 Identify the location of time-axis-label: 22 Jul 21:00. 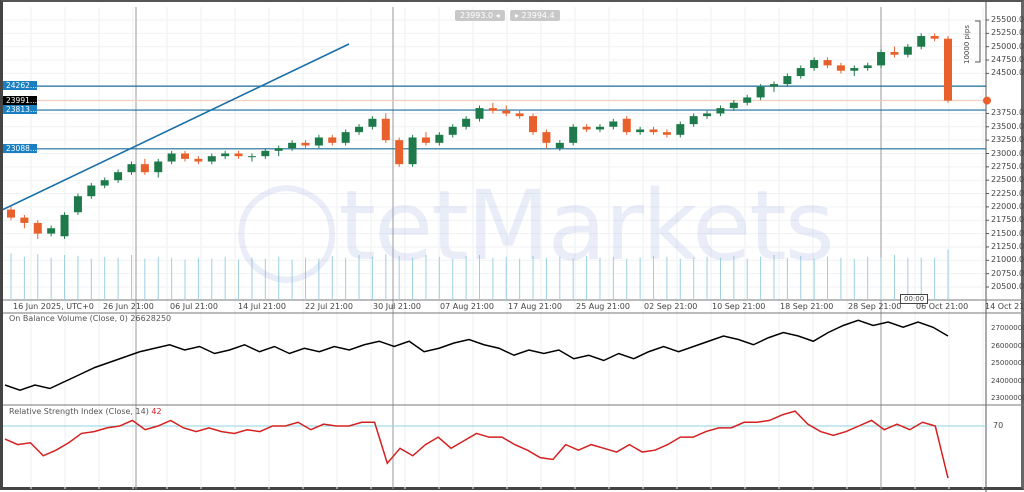
(329, 306).